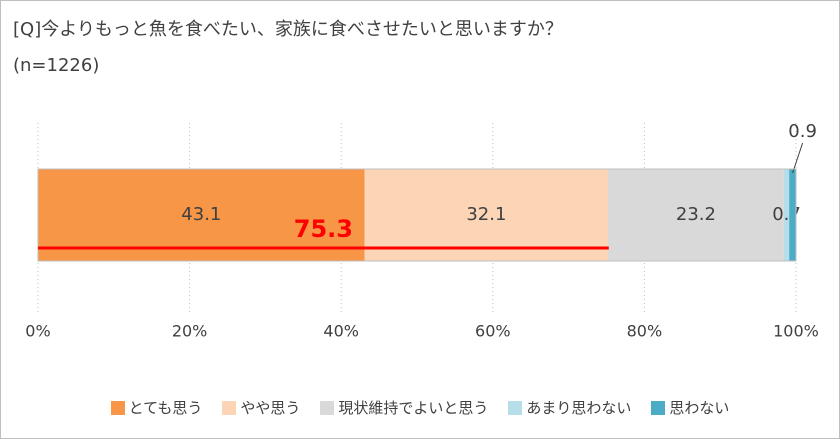 The height and width of the screenshot is (439, 840). I want to click on value-label: 32.1, so click(486, 214).